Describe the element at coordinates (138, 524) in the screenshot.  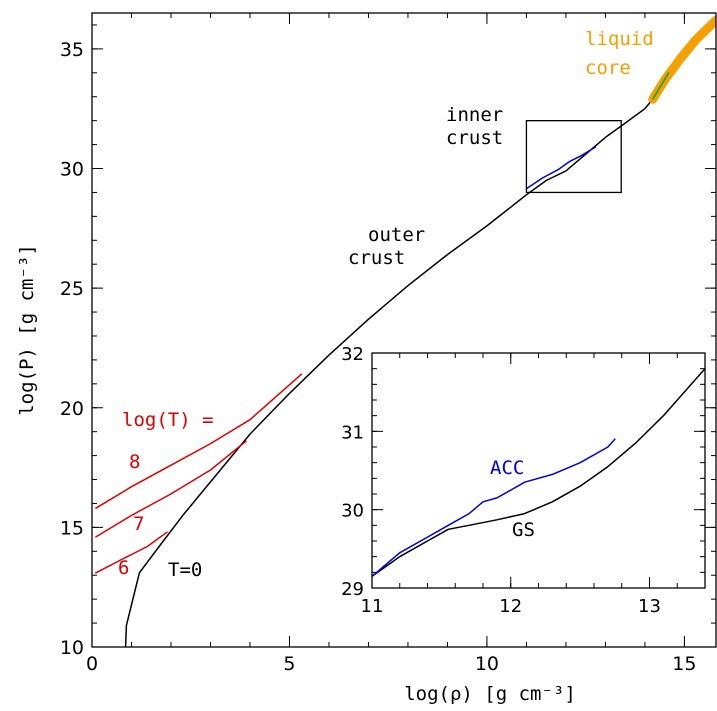
I see `t7-label: 7` at that location.